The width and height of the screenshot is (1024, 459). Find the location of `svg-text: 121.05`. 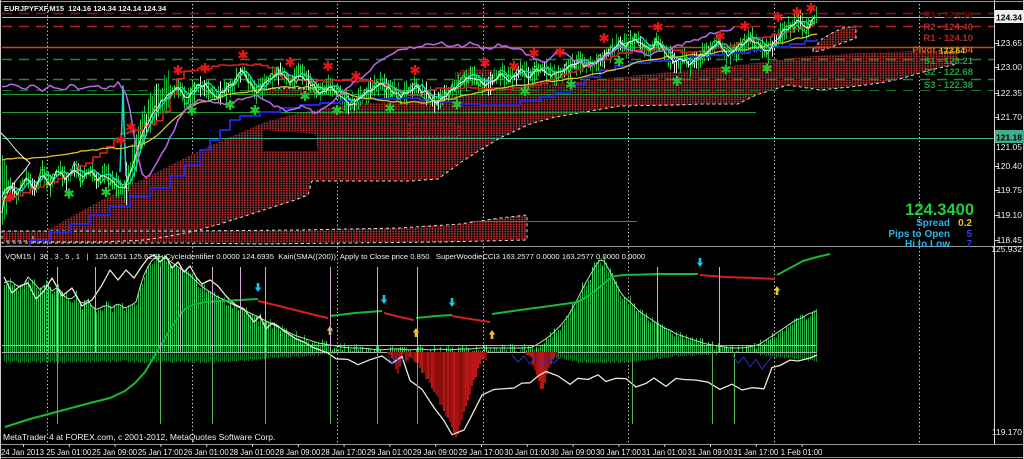

svg-text: 121.05 is located at coordinates (1009, 147).